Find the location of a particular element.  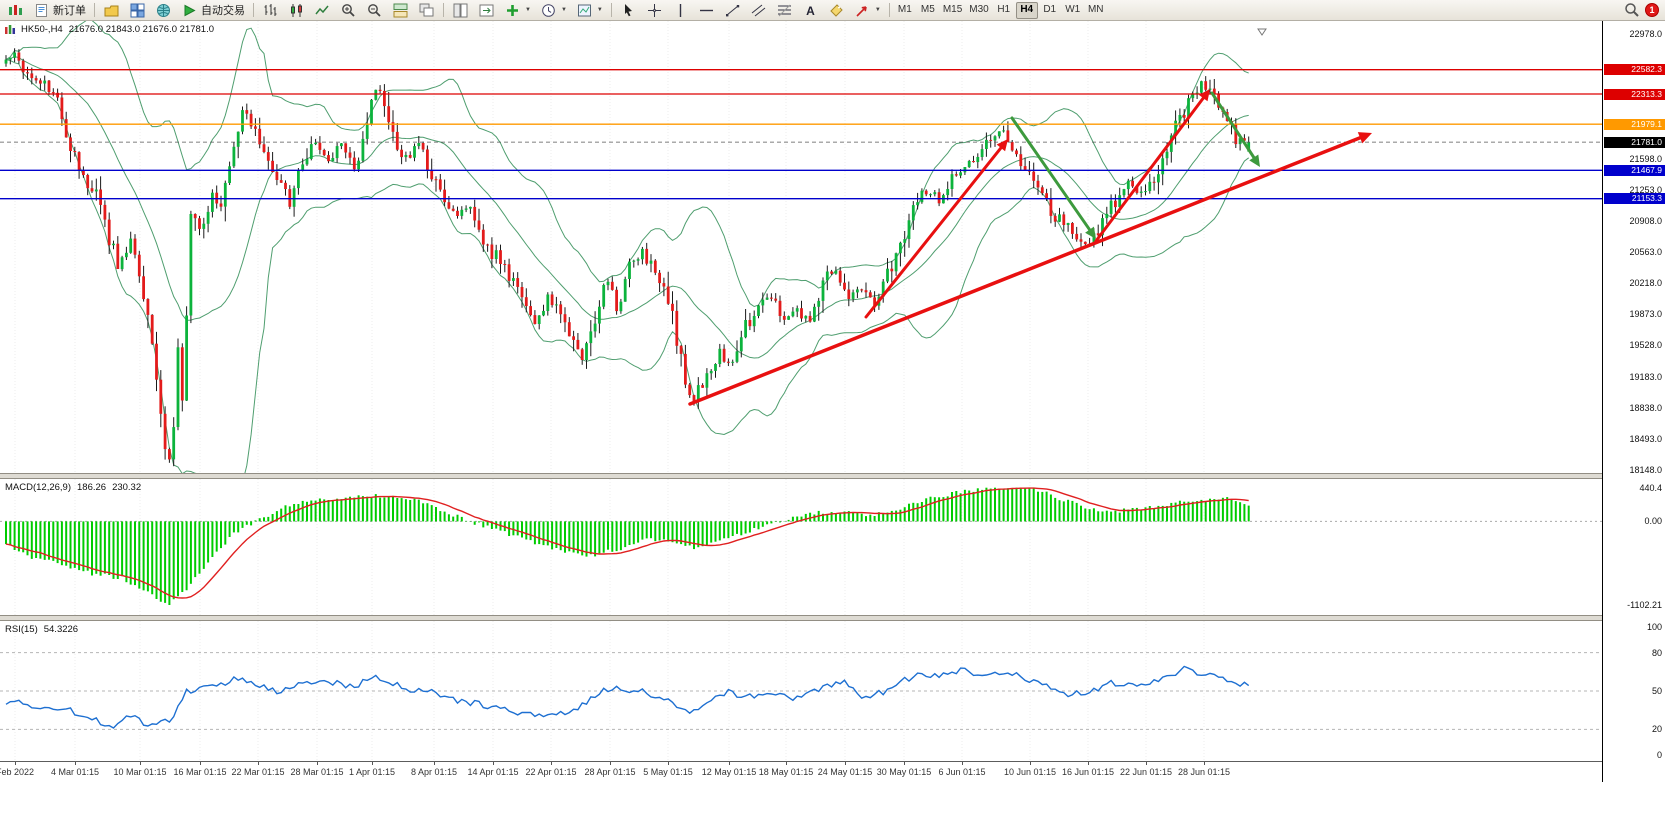

time-axis-label: 10 Jun 01:15 is located at coordinates (1030, 772).